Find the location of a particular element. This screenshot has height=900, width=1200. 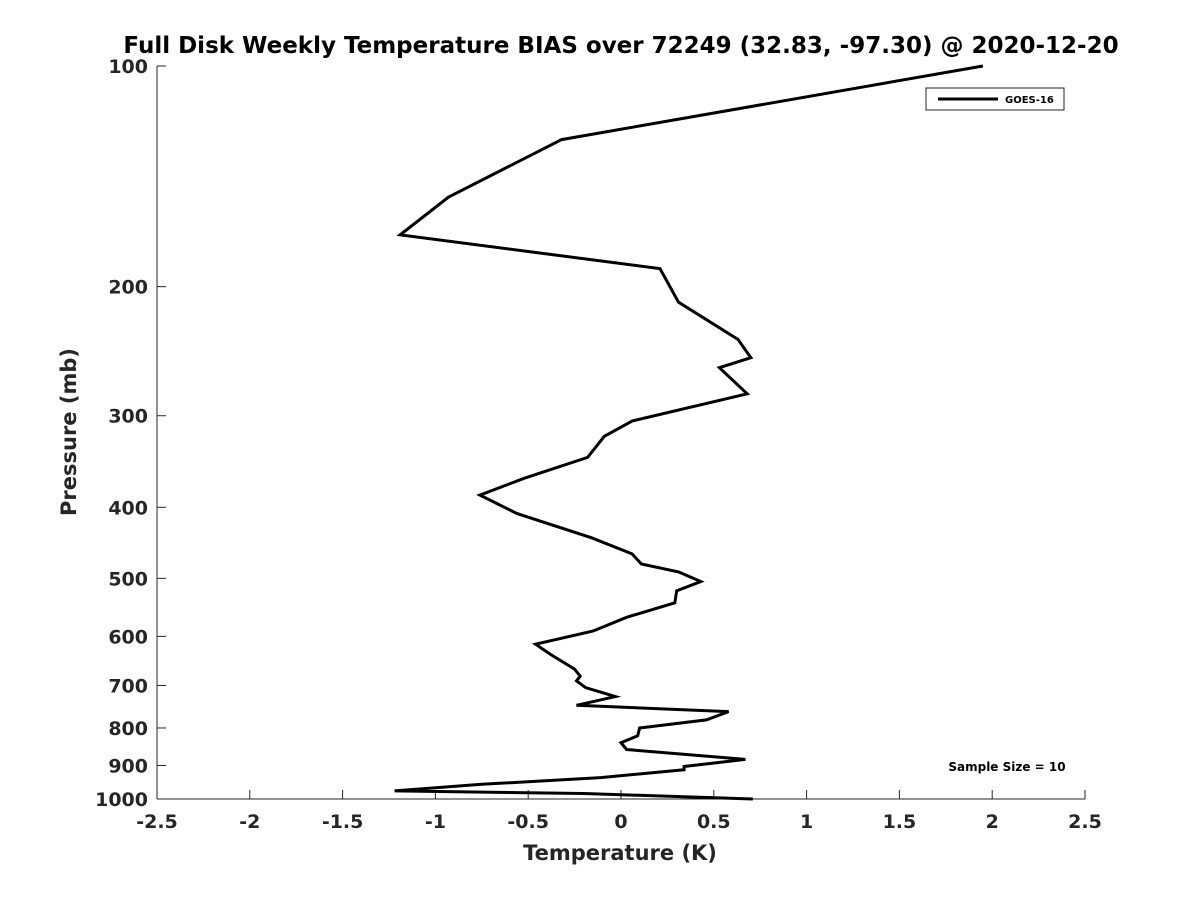

y-tick-label: 700 is located at coordinates (128, 686).